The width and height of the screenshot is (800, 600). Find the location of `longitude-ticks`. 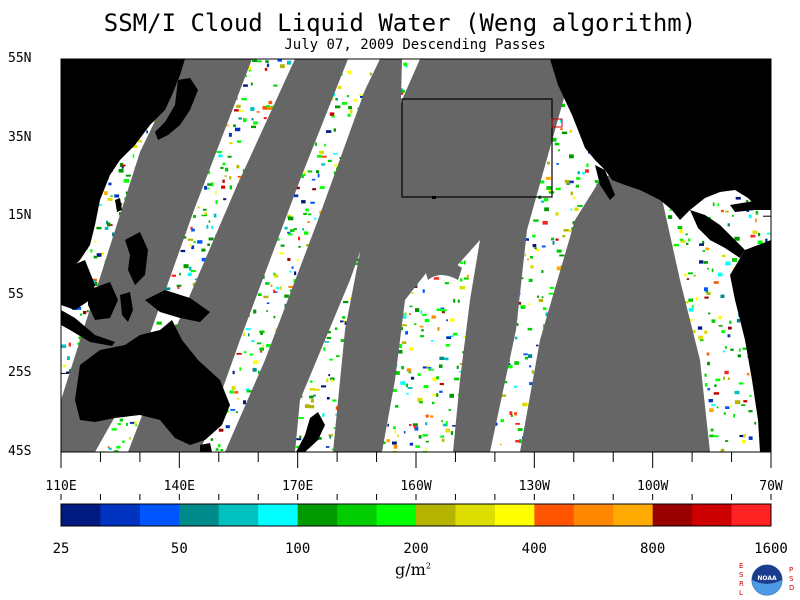

longitude-ticks is located at coordinates (416, 476).